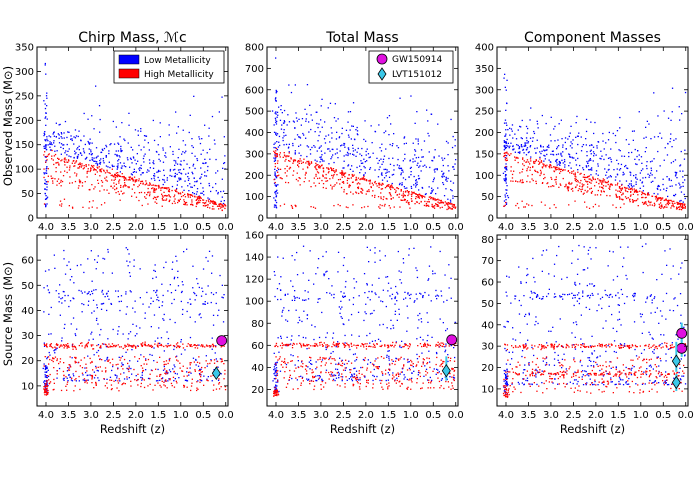 This screenshot has height=480, width=699. What do you see at coordinates (506, 227) in the screenshot?
I see `x-tick-label: 4.0` at bounding box center [506, 227].